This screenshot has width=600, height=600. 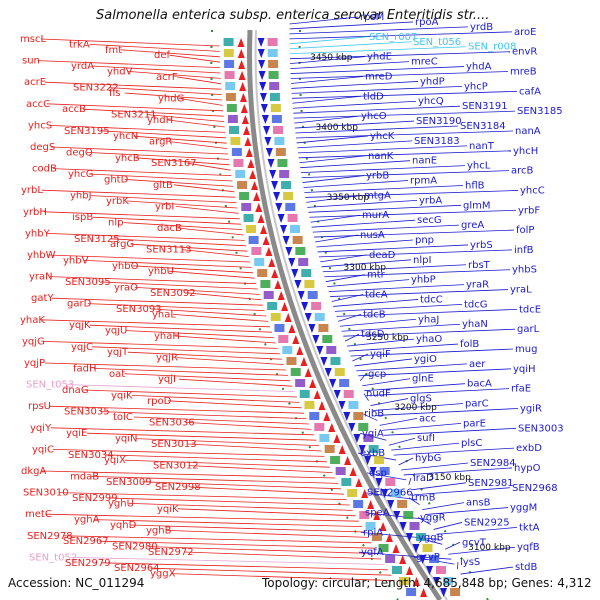 I want to click on left-gene-label: SEN3013, so click(x=174, y=444).